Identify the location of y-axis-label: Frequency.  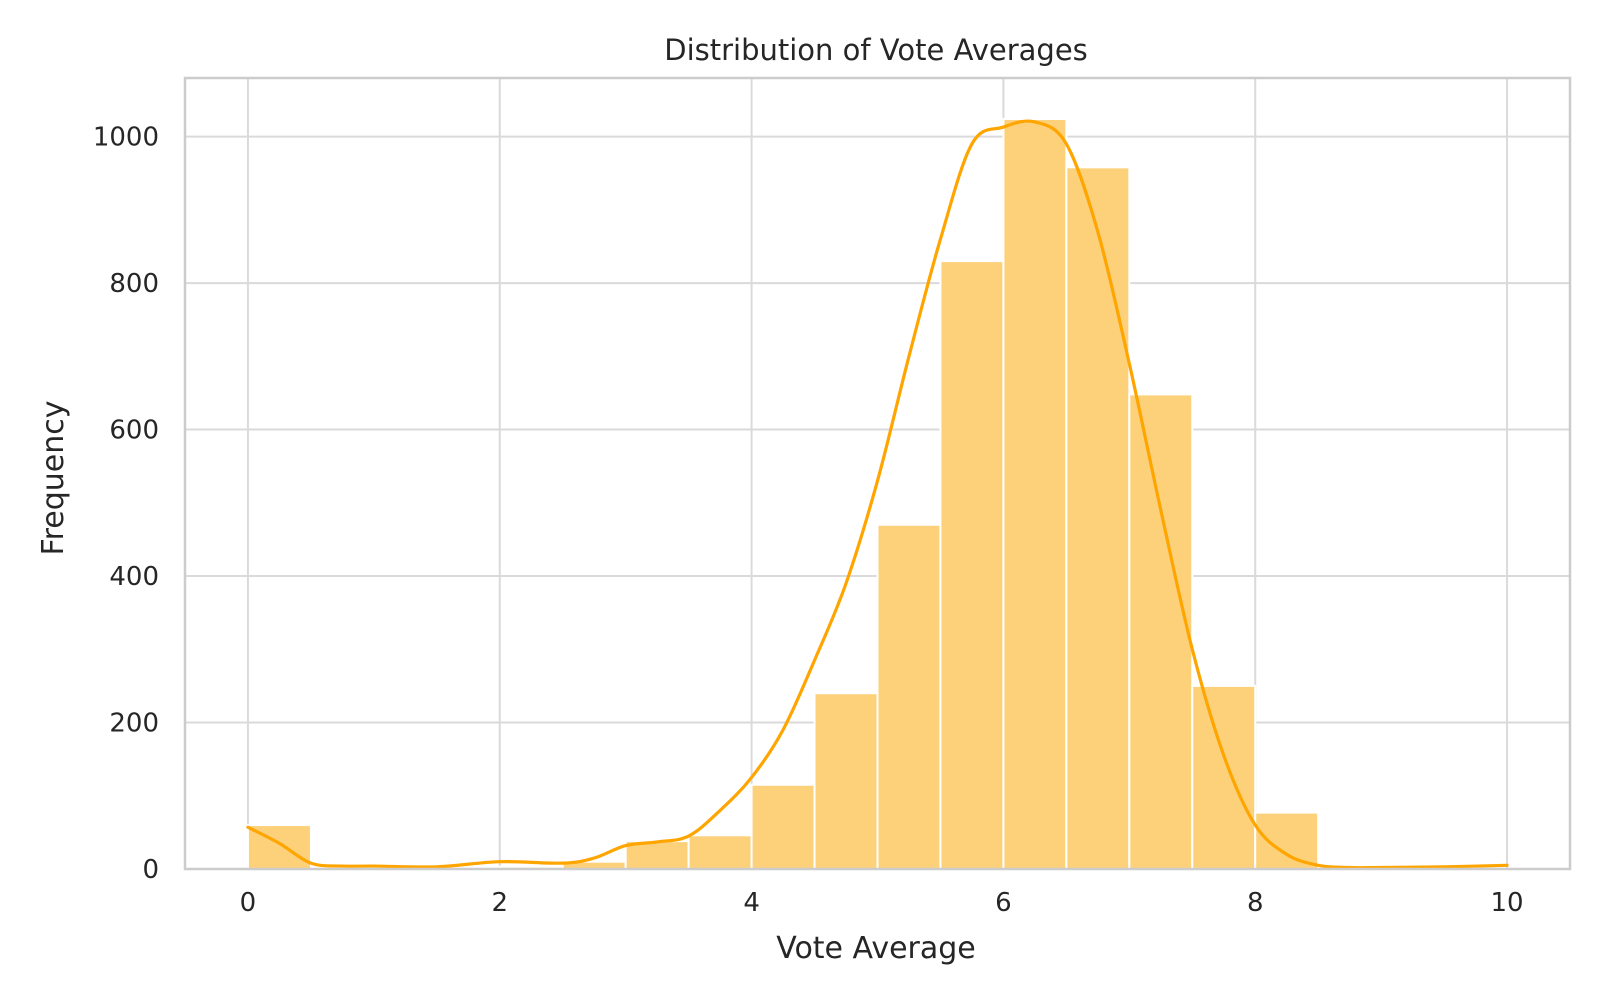
(53, 478).